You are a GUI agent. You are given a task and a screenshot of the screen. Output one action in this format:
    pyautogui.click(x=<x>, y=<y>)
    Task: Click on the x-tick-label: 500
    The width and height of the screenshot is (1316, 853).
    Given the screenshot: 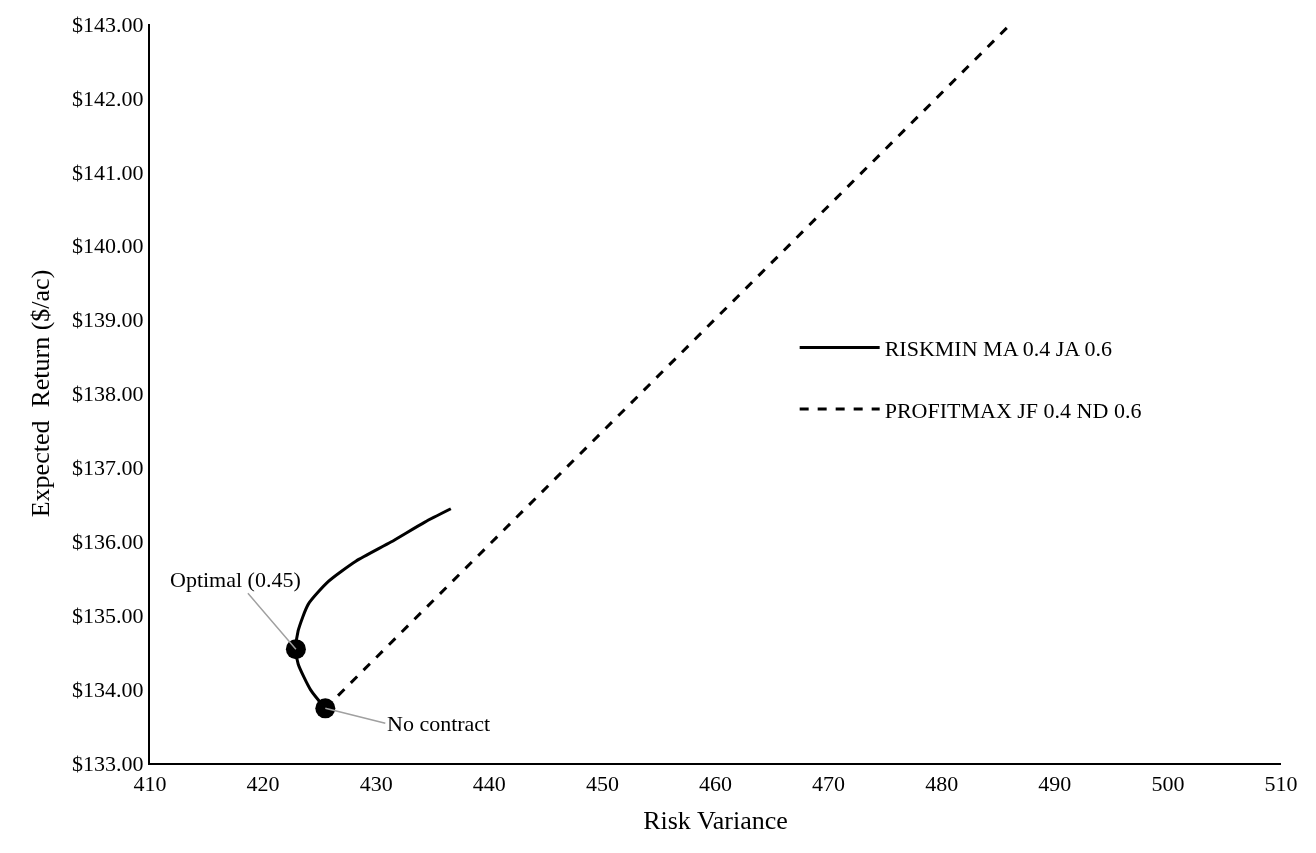 What is the action you would take?
    pyautogui.click(x=1168, y=784)
    